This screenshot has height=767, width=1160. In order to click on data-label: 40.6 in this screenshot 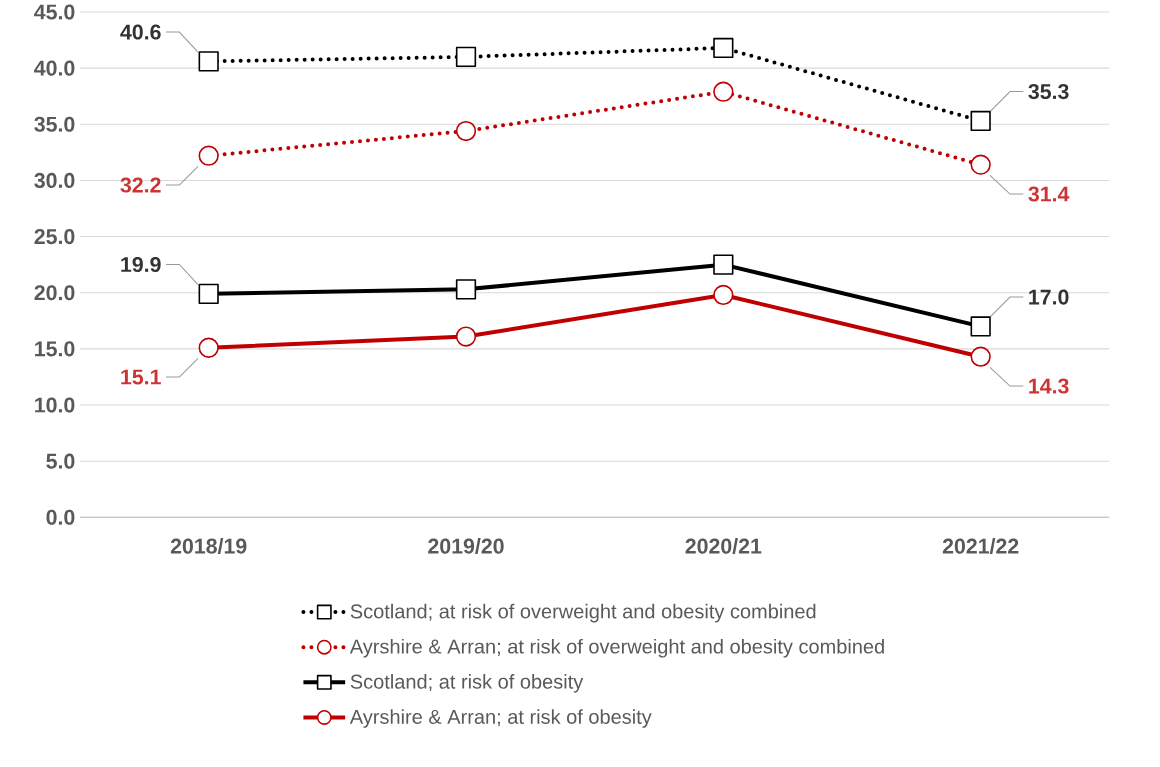, I will do `click(140, 32)`.